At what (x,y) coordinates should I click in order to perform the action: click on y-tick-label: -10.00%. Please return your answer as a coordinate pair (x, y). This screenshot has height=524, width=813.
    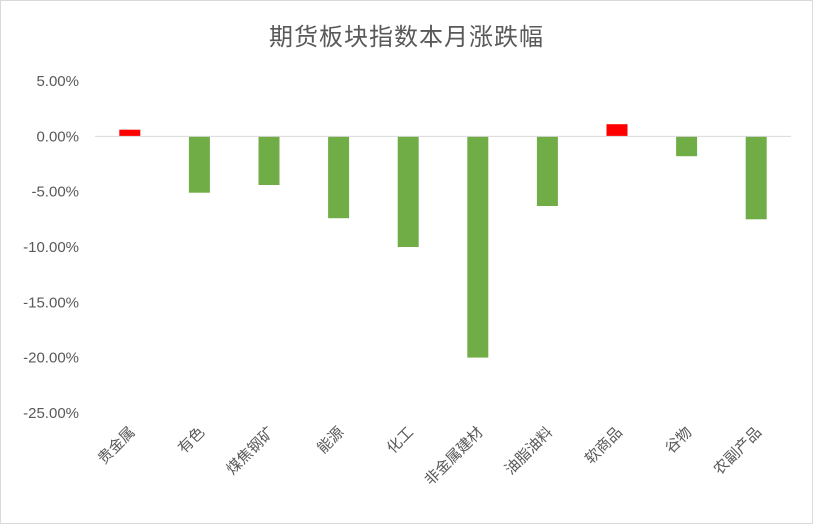
    Looking at the image, I should click on (51, 247).